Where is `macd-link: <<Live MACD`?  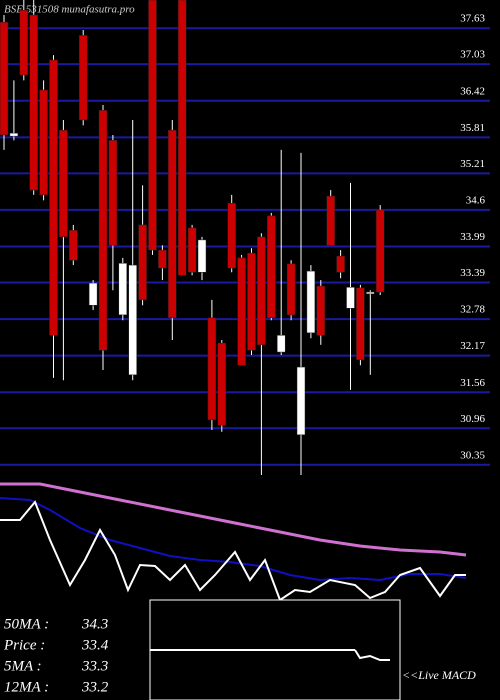
macd-link: <<Live MACD is located at coordinates (439, 675).